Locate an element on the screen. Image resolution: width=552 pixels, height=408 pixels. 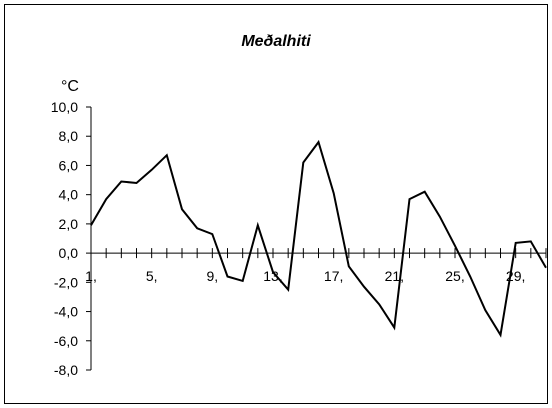
y-tick-label: -2,0 is located at coordinates (66, 282).